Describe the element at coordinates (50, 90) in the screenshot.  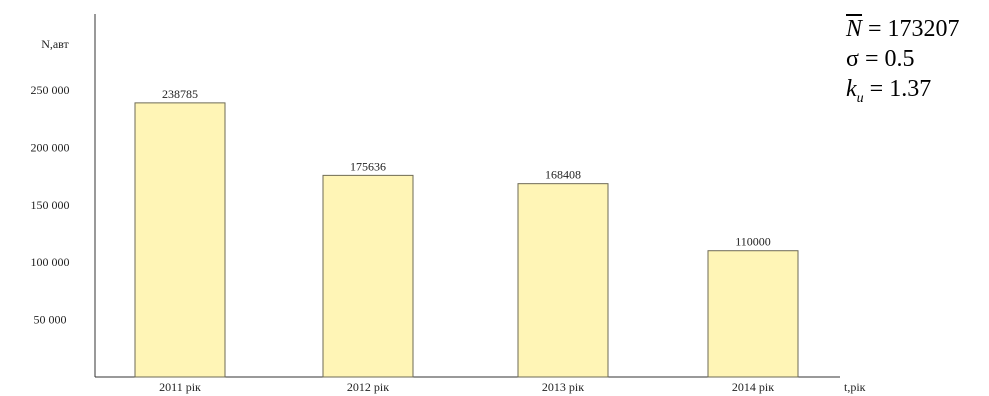
I see `y-tick-label-4: 250 000` at that location.